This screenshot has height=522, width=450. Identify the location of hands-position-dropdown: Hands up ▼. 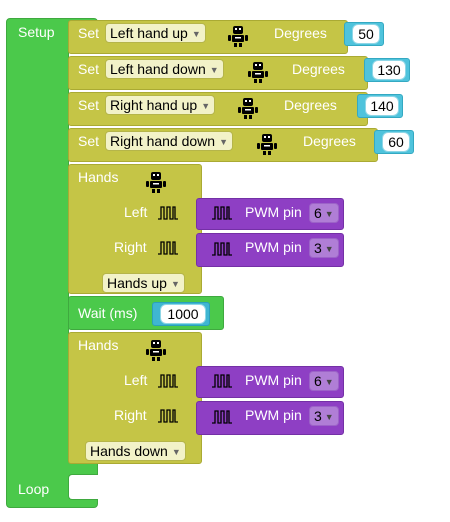
(143, 283).